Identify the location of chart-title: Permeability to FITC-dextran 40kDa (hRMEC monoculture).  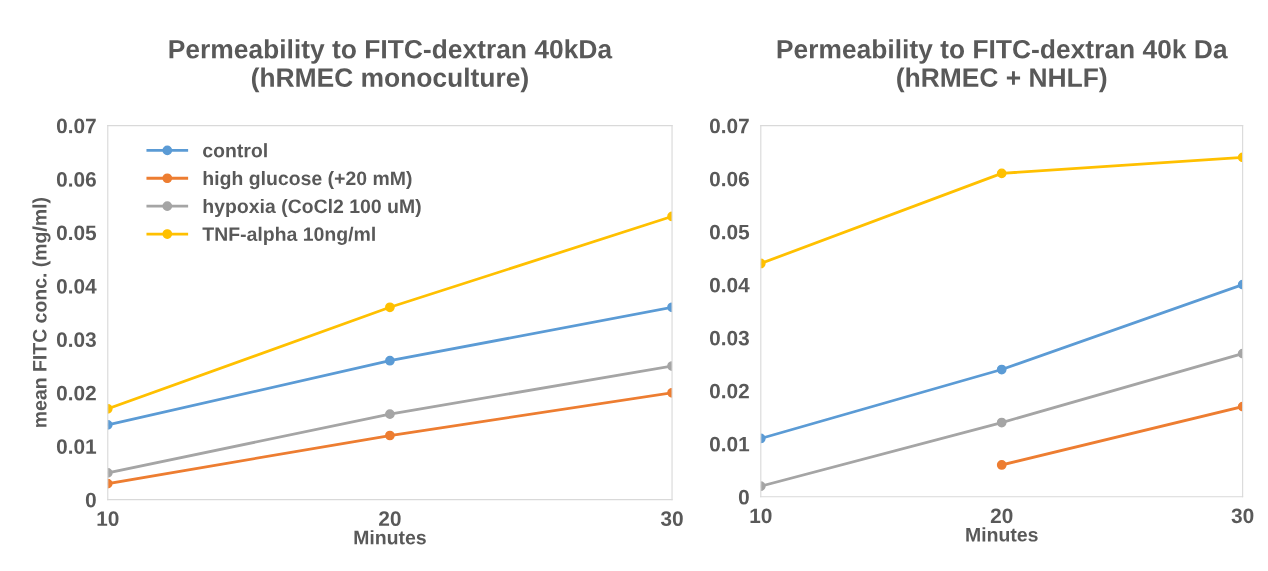
(391, 66).